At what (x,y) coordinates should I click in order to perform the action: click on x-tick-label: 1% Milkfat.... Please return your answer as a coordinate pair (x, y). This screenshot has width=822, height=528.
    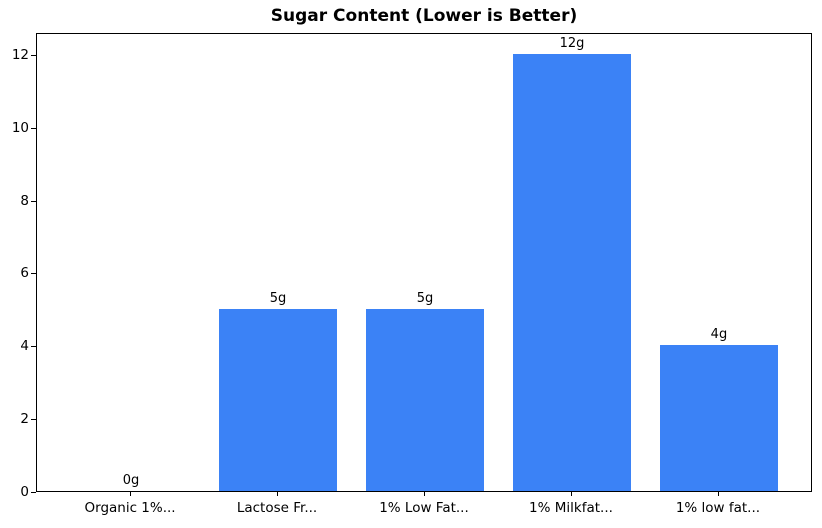
    Looking at the image, I should click on (571, 508).